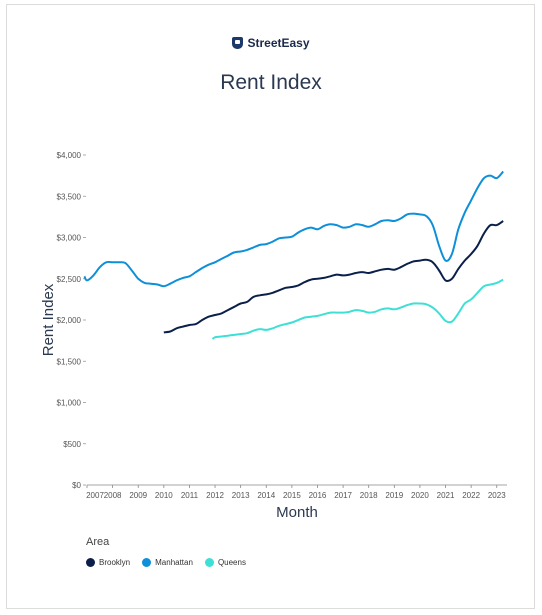 Image resolution: width=542 pixels, height=615 pixels. I want to click on x-tick-label: 2019, so click(394, 495).